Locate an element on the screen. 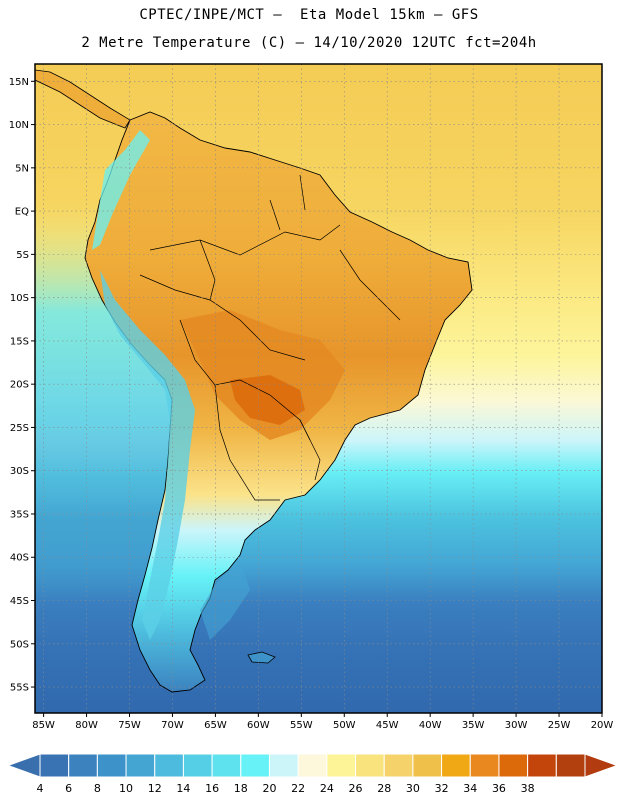 The width and height of the screenshot is (618, 800). lat-label: 5N is located at coordinates (22, 168).